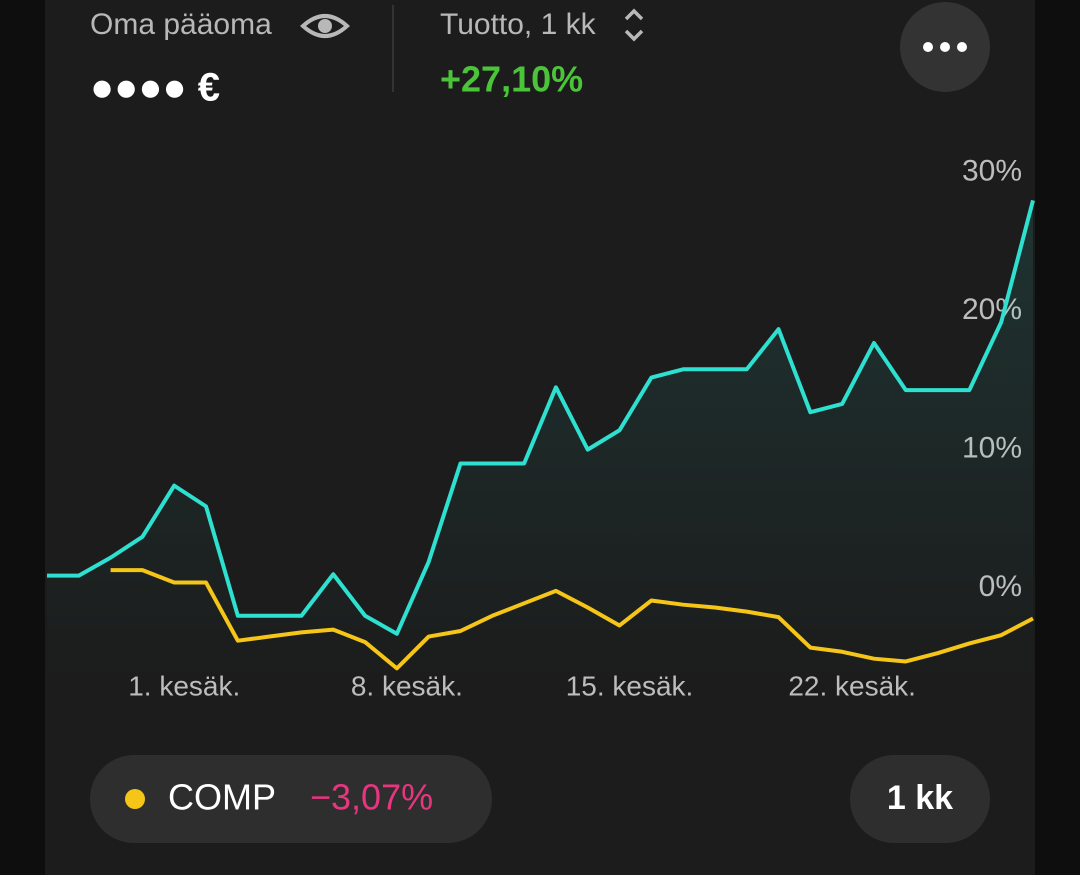 The width and height of the screenshot is (1080, 875). Describe the element at coordinates (992, 171) in the screenshot. I see `y-tick-label: 30%` at that location.